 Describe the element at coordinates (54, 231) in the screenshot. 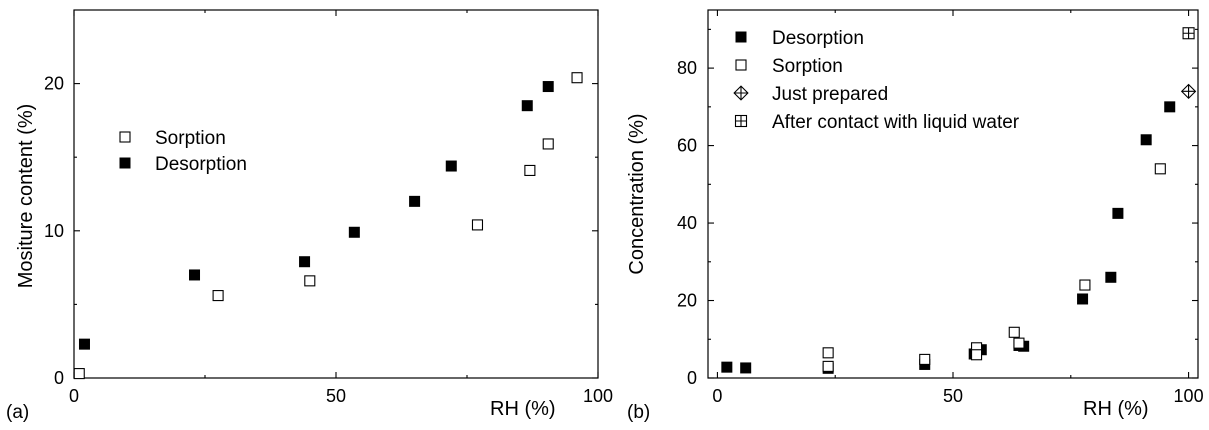

I see `y-tick-label: 10` at that location.